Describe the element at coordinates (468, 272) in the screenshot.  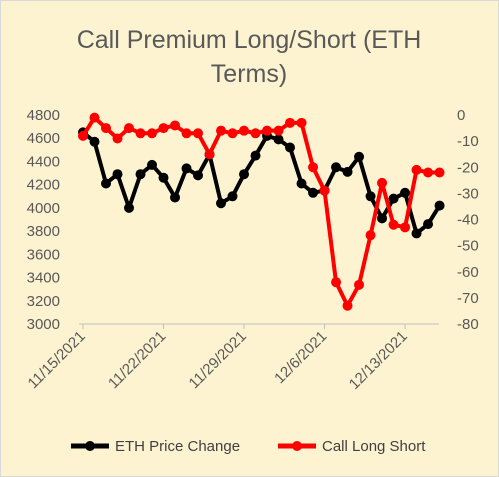
I see `y-right-tick-label: -60` at that location.